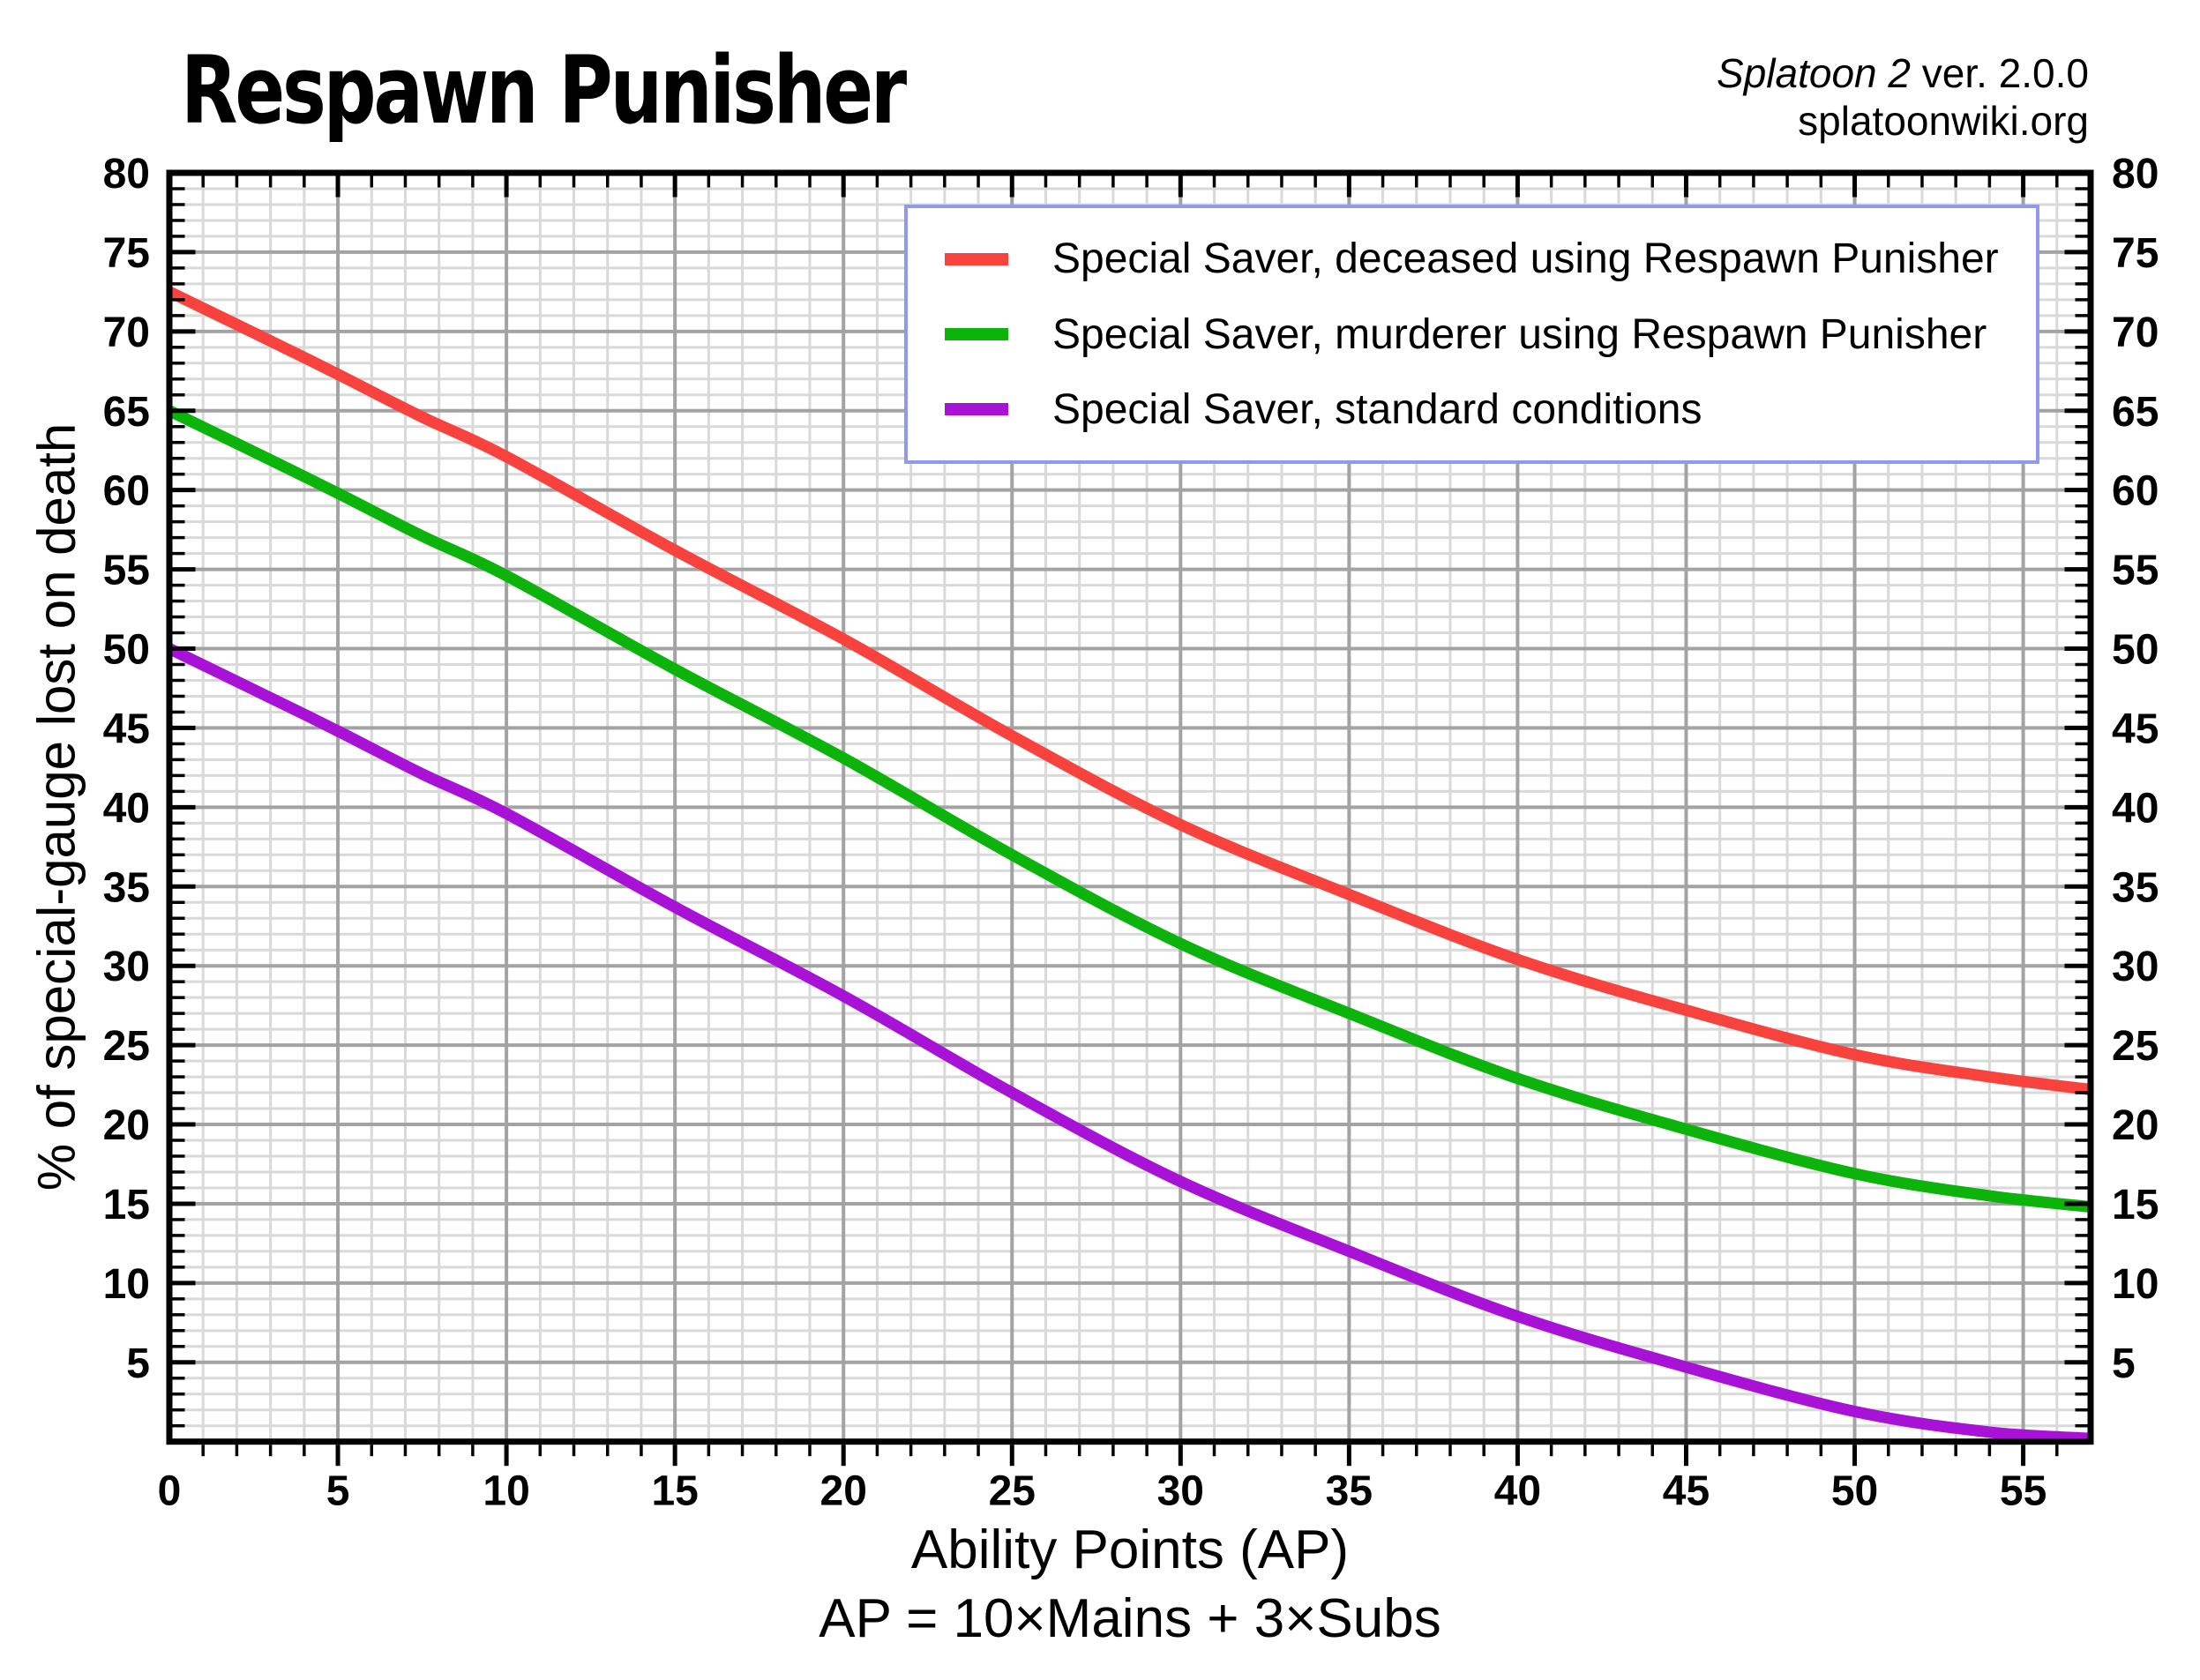 The width and height of the screenshot is (2200, 1680). Describe the element at coordinates (127, 808) in the screenshot. I see `y-tick-label-left: 40` at that location.